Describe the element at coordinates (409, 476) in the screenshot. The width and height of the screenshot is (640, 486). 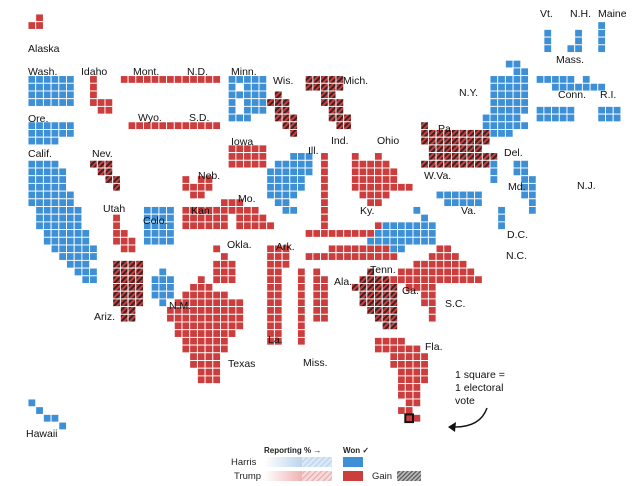
I see `legend-gain-swatch` at that location.